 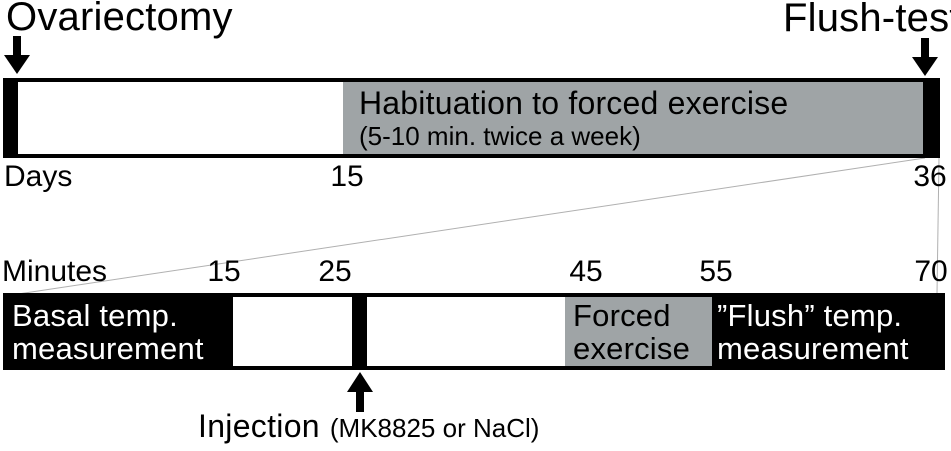 I want to click on injection-up-arrow-icon, so click(x=360, y=392).